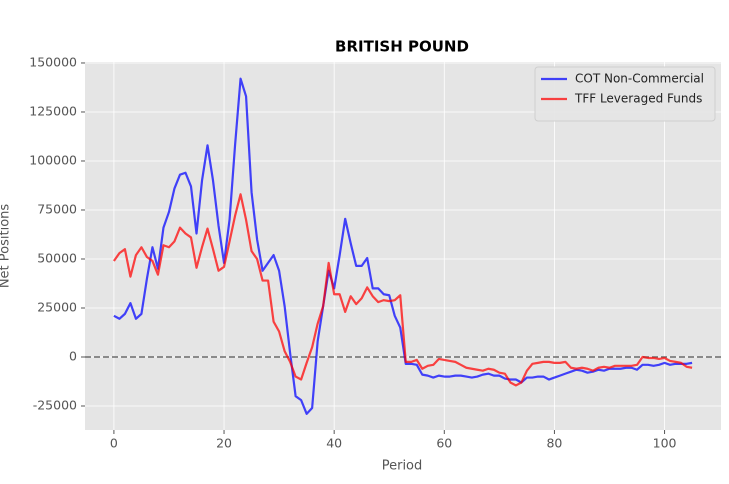  Describe the element at coordinates (55, 404) in the screenshot. I see `y-tick-label: -25000` at that location.